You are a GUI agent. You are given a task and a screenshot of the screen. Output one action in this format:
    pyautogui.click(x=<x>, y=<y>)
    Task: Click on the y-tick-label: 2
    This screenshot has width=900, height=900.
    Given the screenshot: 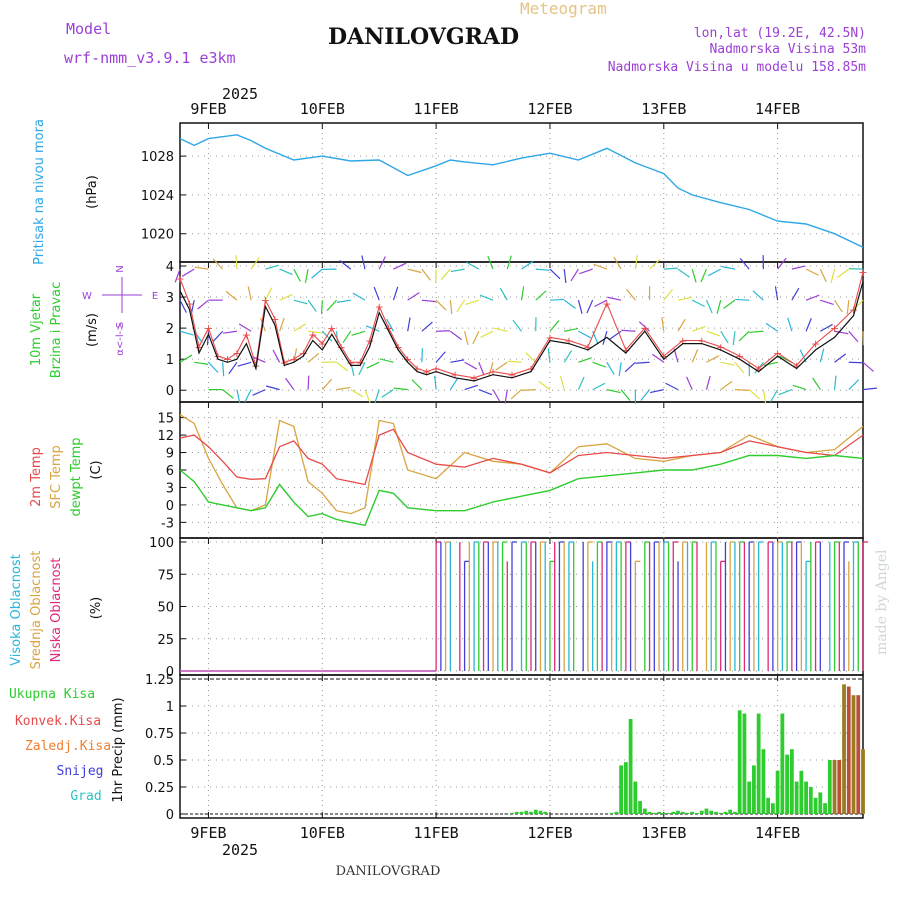 What is the action you would take?
    pyautogui.click(x=170, y=329)
    